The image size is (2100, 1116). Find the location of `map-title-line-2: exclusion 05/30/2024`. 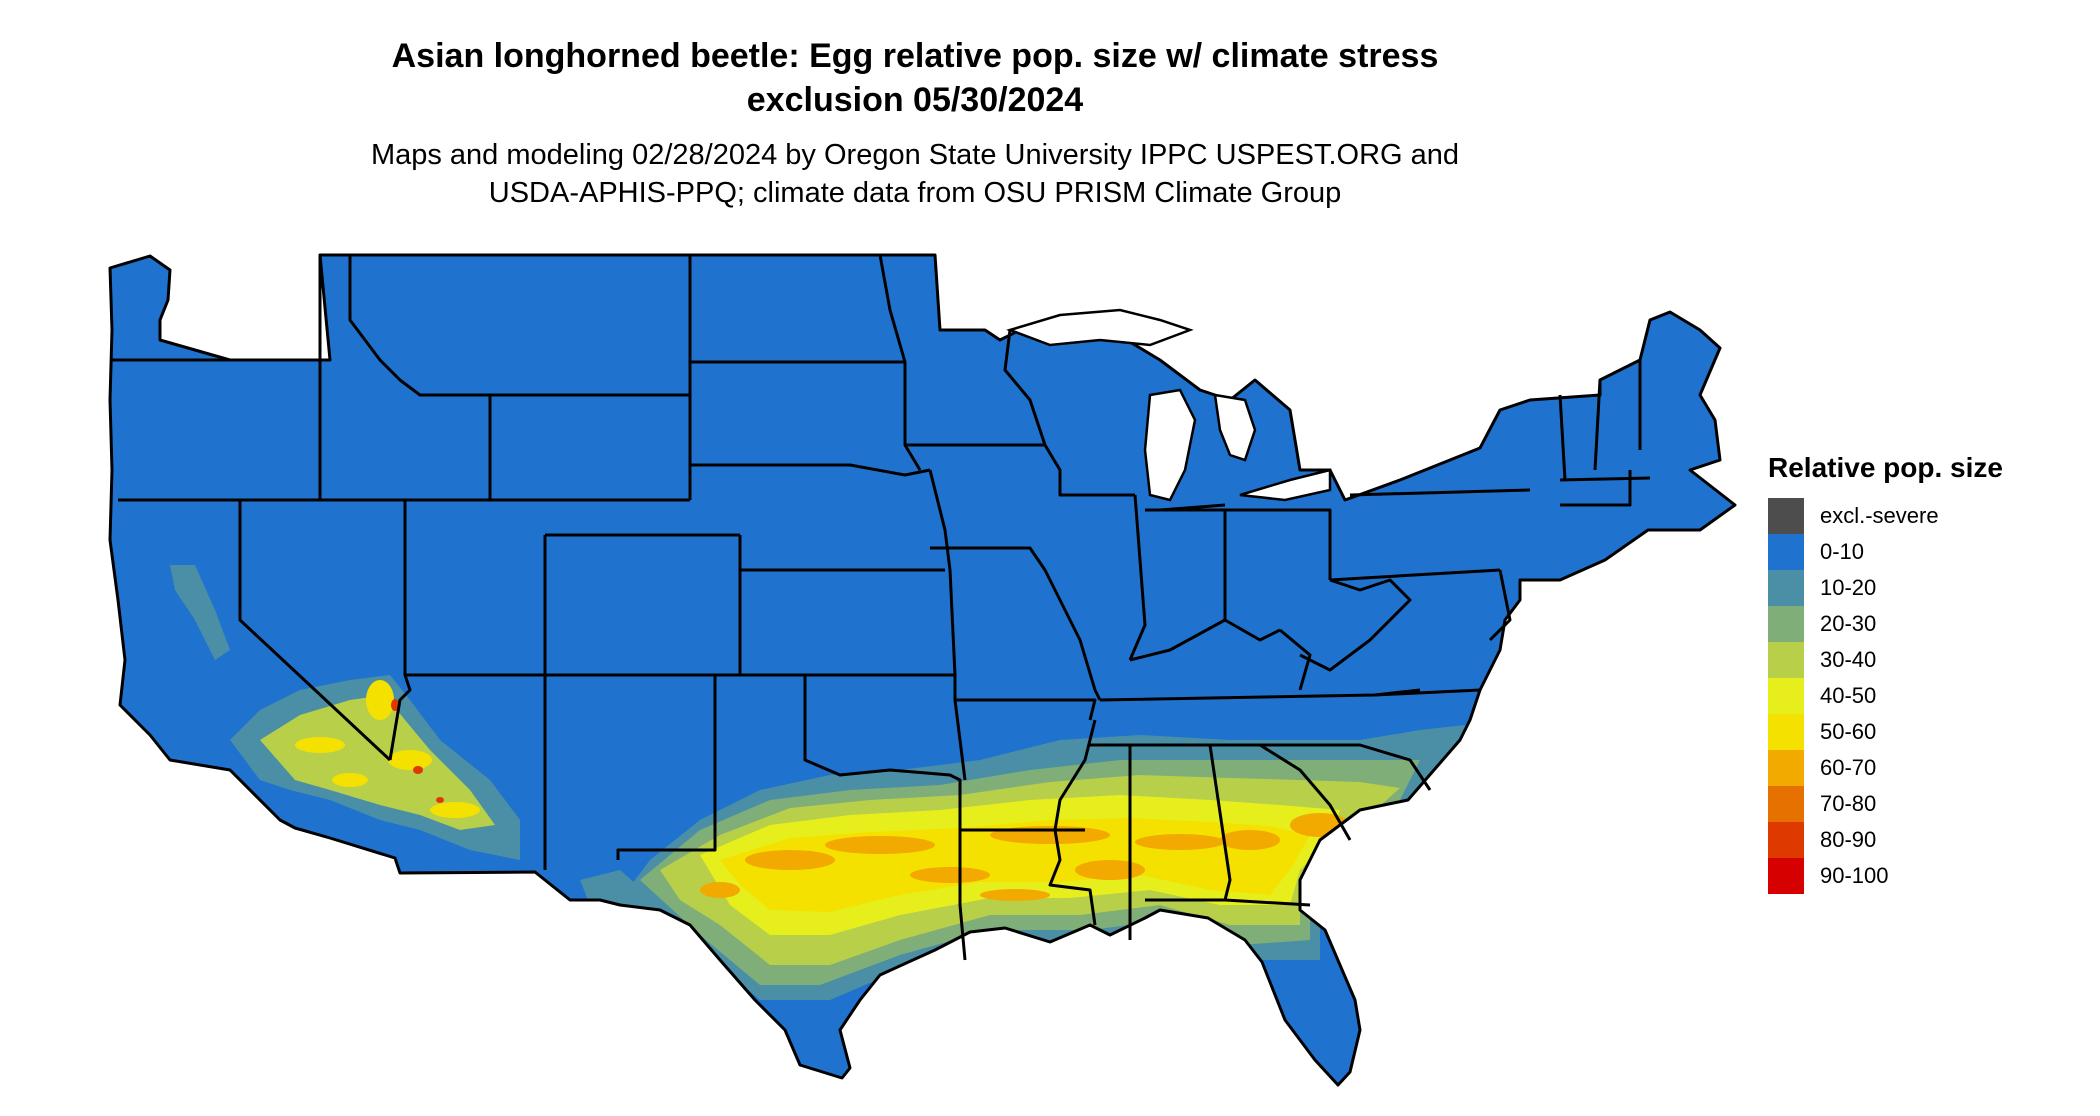

map-title-line-2: exclusion 05/30/2024 is located at coordinates (915, 100).